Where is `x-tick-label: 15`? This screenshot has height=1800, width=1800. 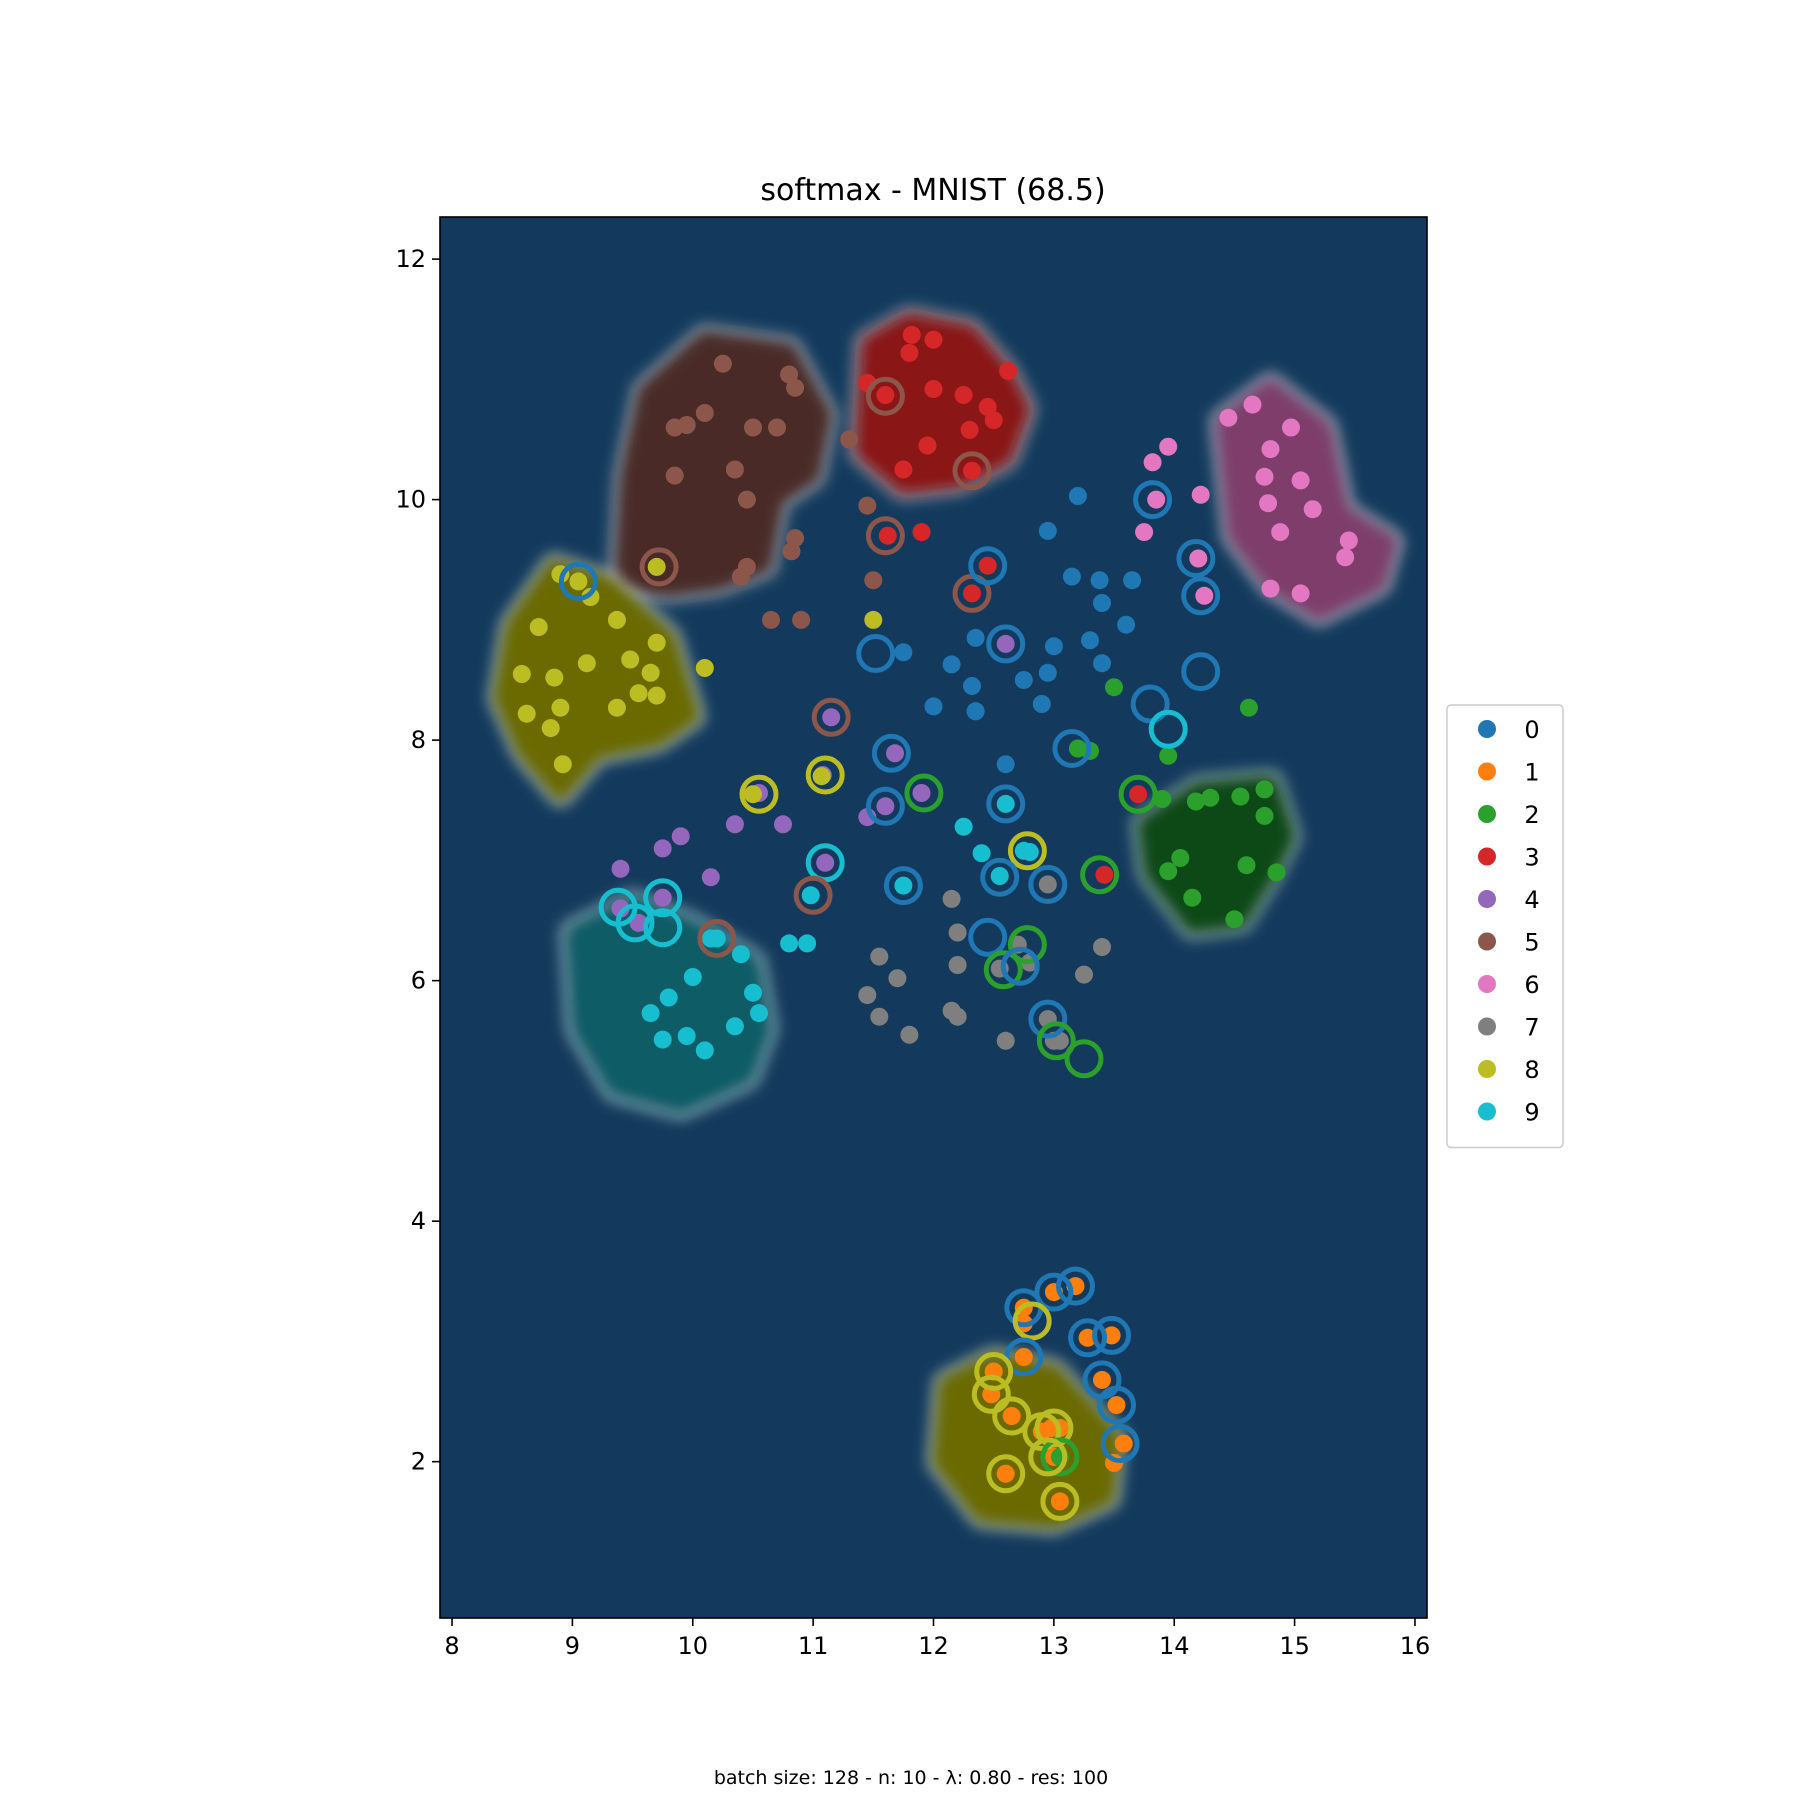 x-tick-label: 15 is located at coordinates (1294, 1646).